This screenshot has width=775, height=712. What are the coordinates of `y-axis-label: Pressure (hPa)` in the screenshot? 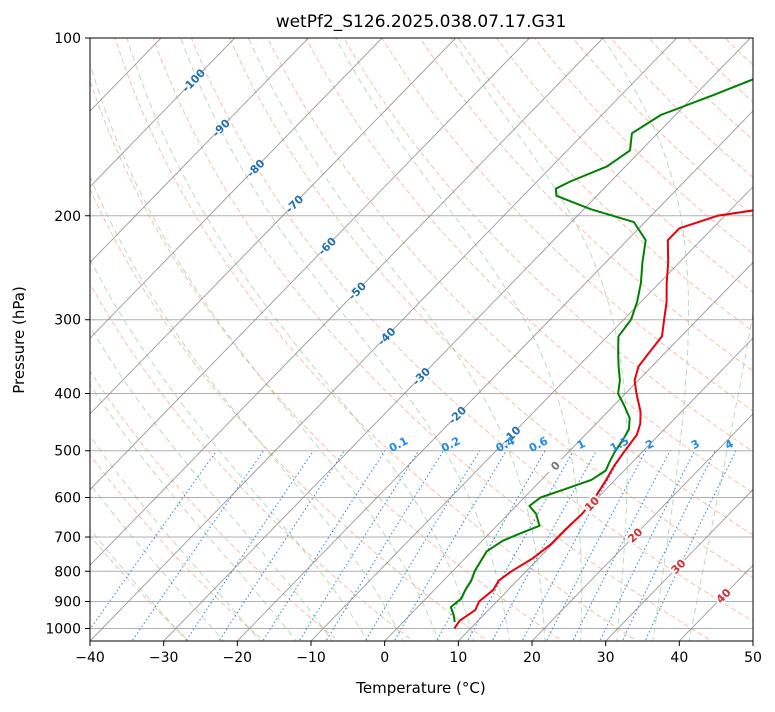 It's located at (19, 340).